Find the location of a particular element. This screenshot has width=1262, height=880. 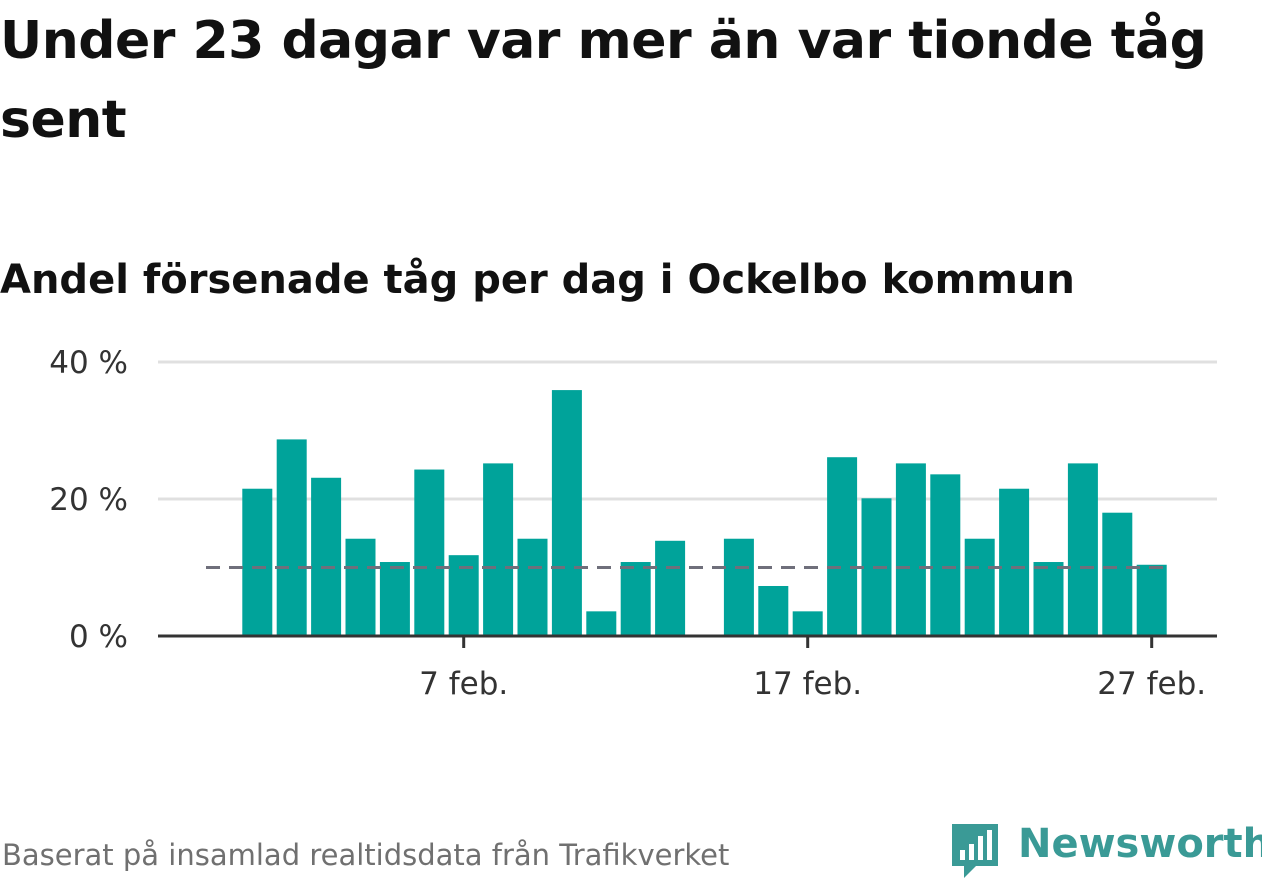

y-axis-tick-labels: 0 % 20 % 40 % is located at coordinates (88, 500).